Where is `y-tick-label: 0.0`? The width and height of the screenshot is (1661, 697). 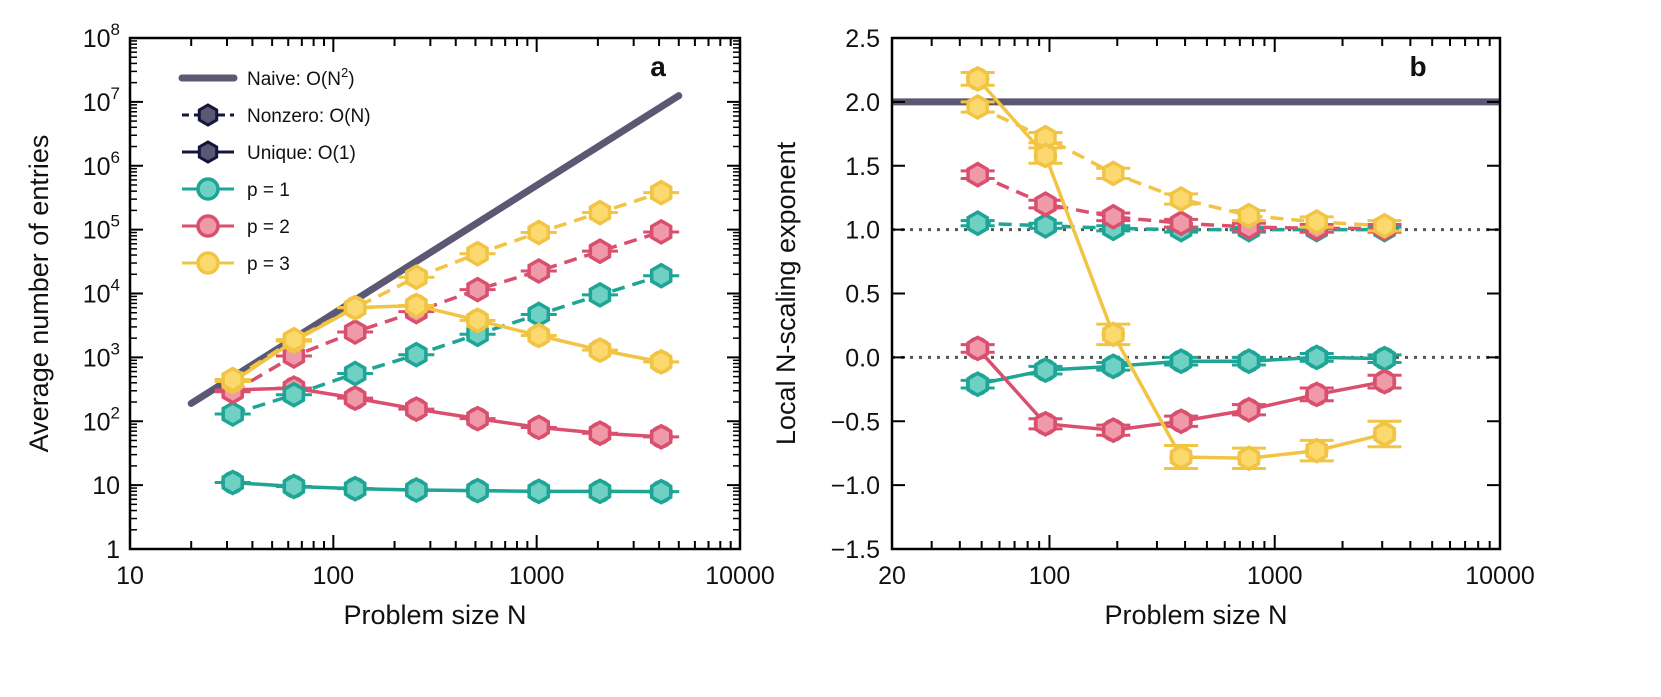 y-tick-label: 0.0 is located at coordinates (862, 358).